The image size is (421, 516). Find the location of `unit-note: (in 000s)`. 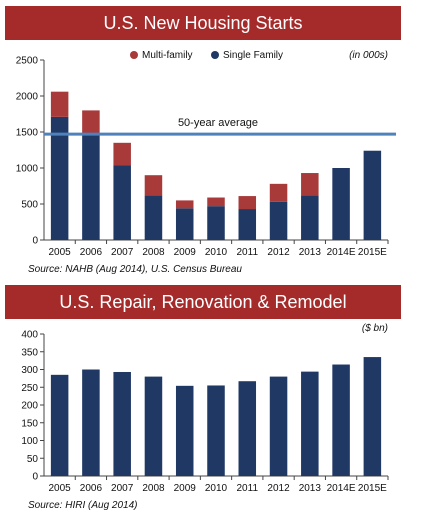

unit-note: (in 000s) is located at coordinates (368, 55).